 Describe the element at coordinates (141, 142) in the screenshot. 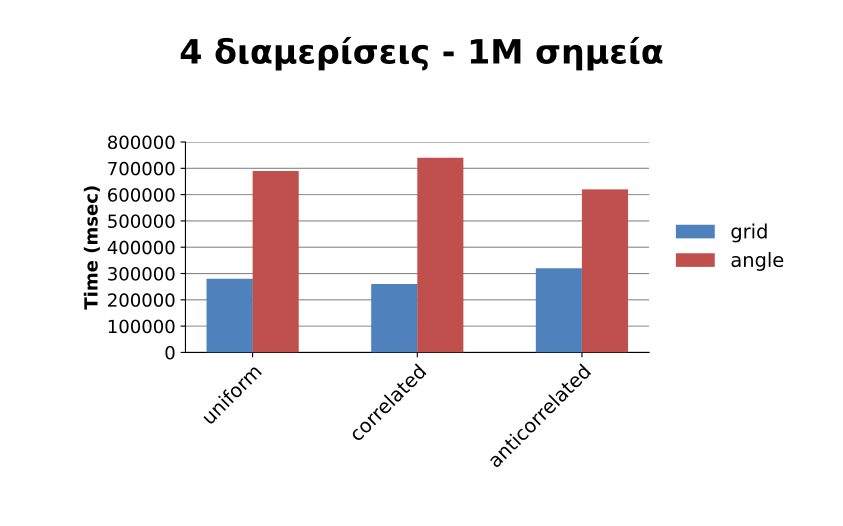

I see `y-tick-label: 800000` at that location.